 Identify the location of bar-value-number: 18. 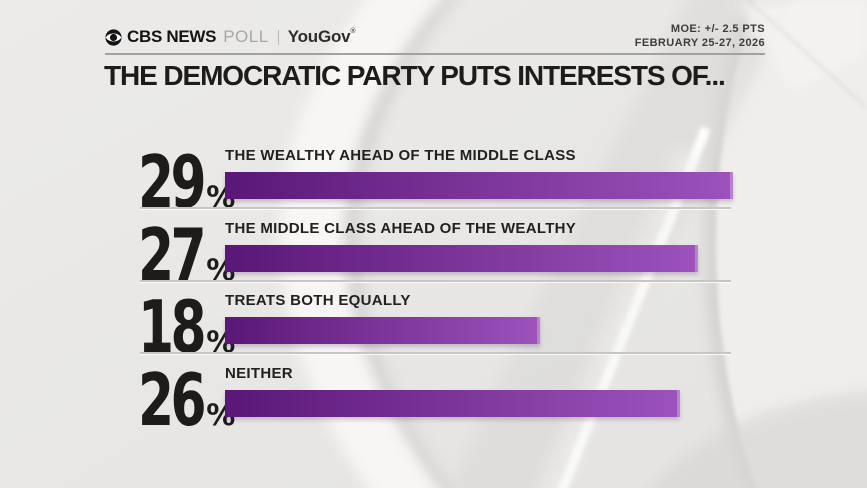
(172, 327).